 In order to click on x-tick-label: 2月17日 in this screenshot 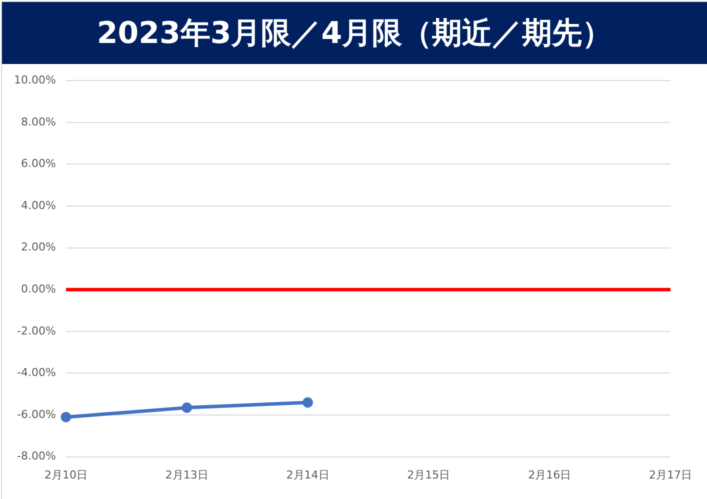, I will do `click(670, 475)`.